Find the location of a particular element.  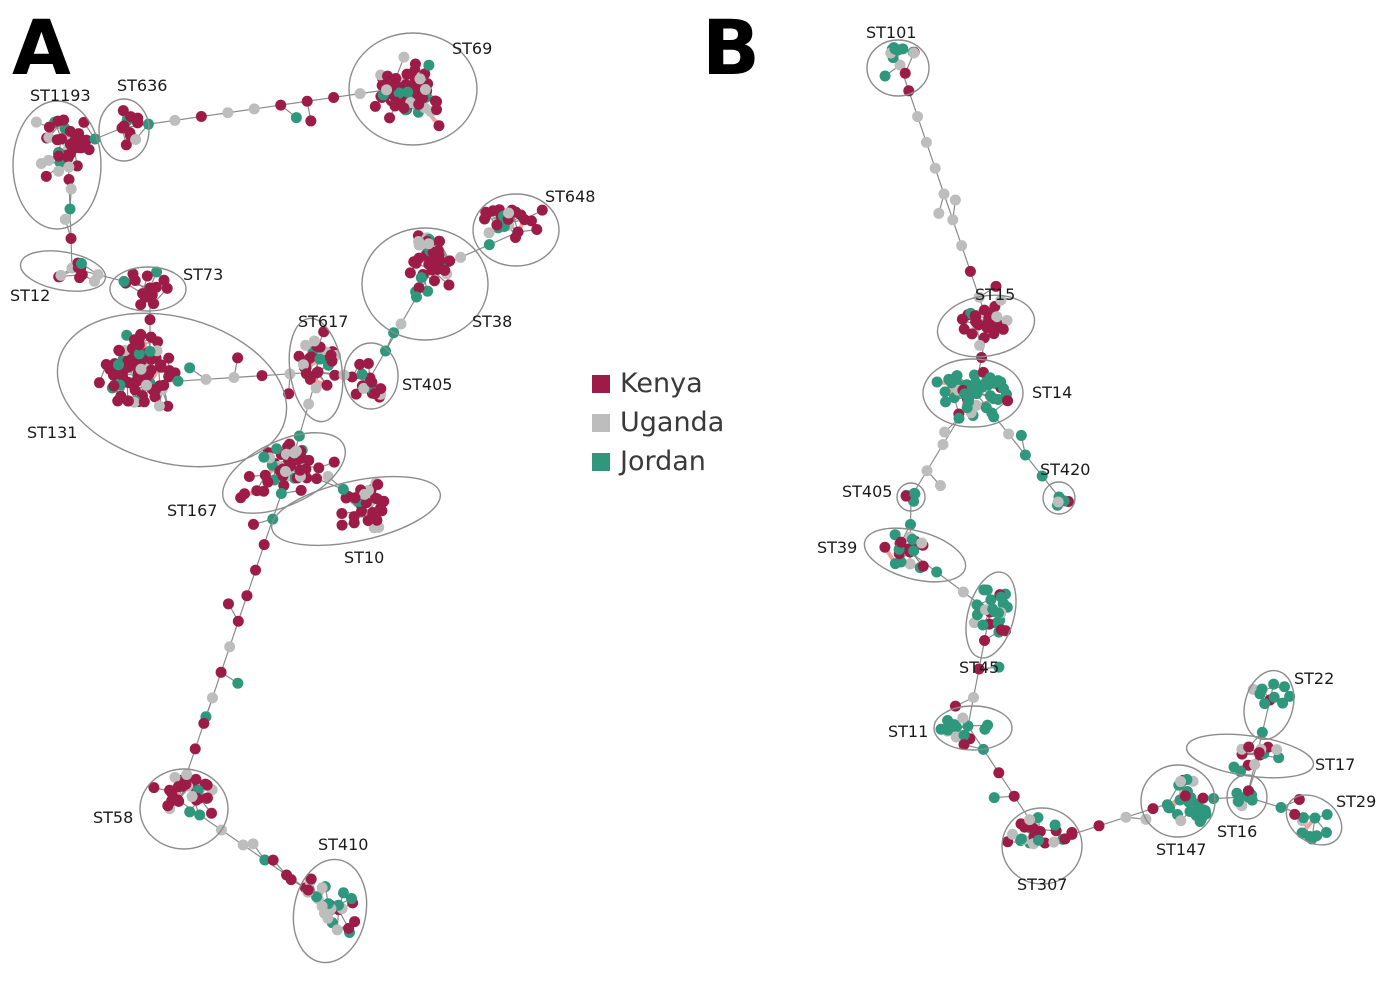

legend-item-uganda: Uganda is located at coordinates (658, 422).